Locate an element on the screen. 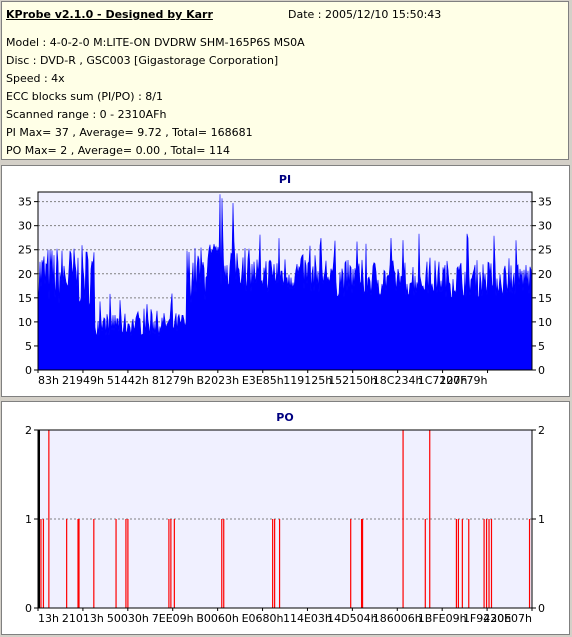  x-tick-label: 1C7127h is located at coordinates (443, 380).